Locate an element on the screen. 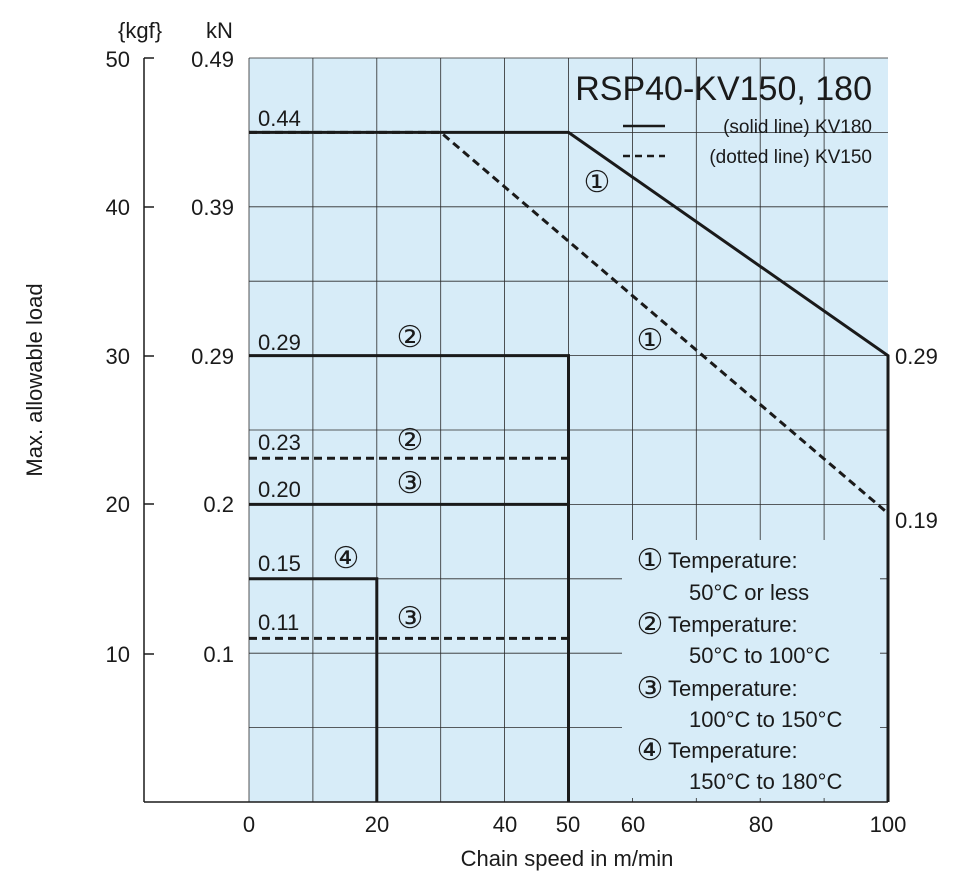 Image resolution: width=972 pixels, height=896 pixels. y-tick-kgf-label: 10 is located at coordinates (118, 654).